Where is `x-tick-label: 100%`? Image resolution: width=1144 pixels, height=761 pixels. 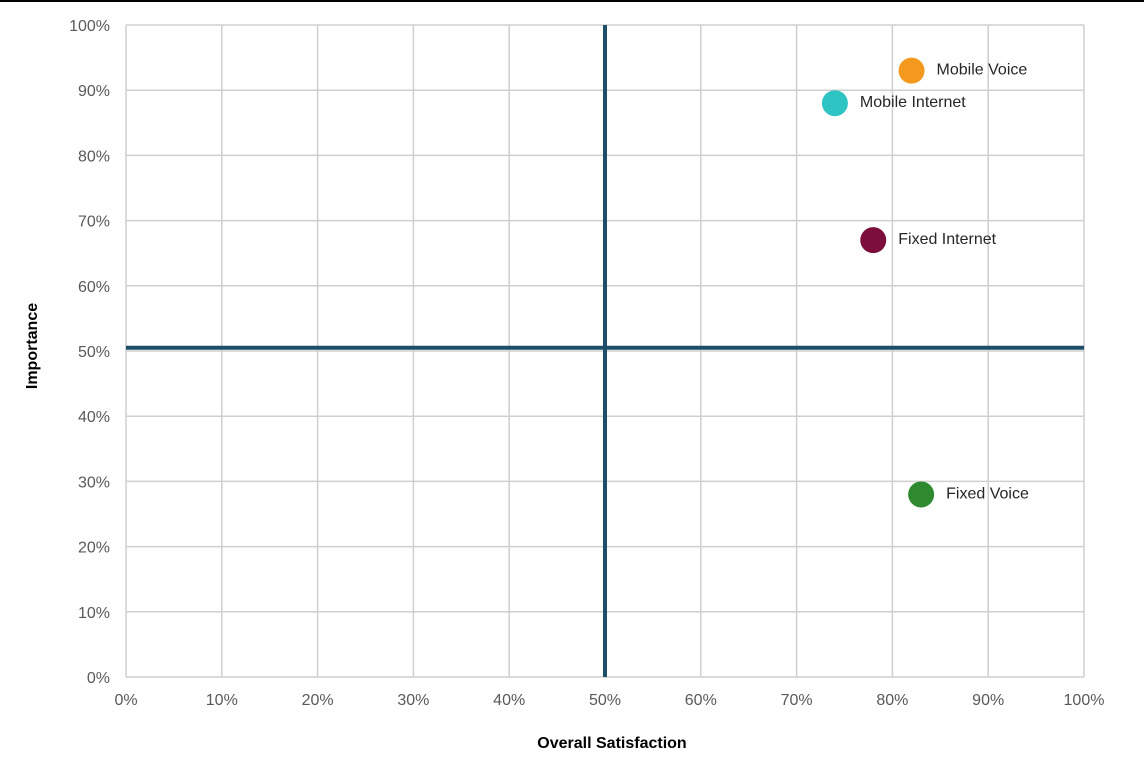
x-tick-label: 100% is located at coordinates (1084, 700).